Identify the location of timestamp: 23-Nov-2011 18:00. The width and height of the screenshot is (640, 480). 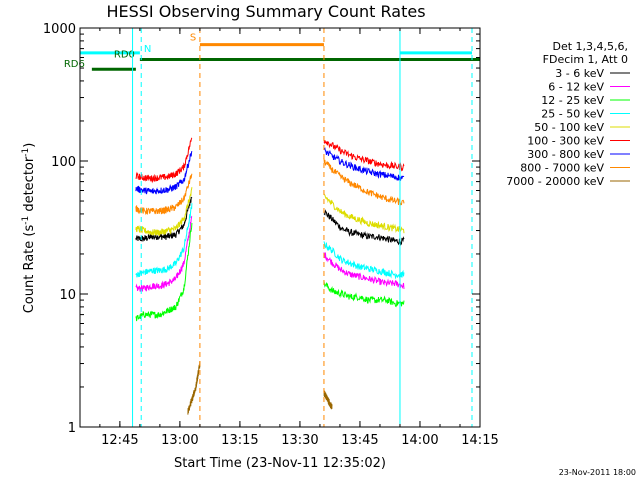
(597, 472).